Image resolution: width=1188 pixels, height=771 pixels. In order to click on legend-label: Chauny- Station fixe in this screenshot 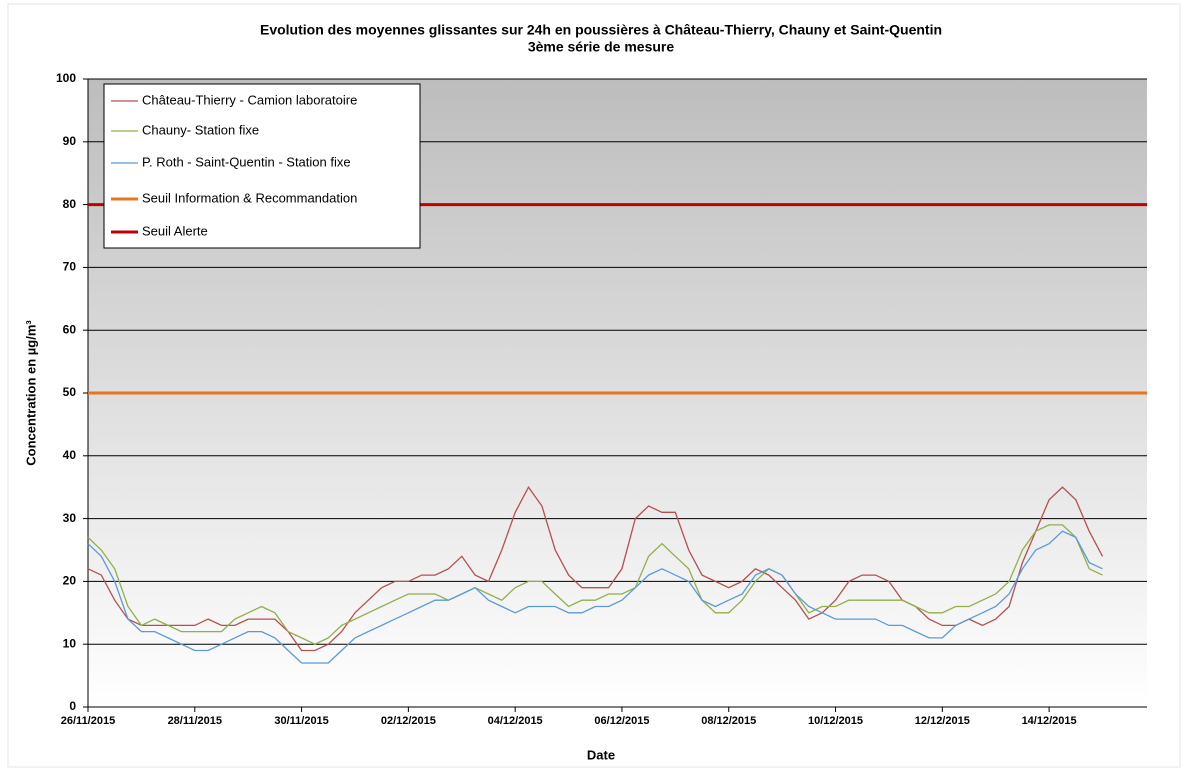, I will do `click(200, 129)`.